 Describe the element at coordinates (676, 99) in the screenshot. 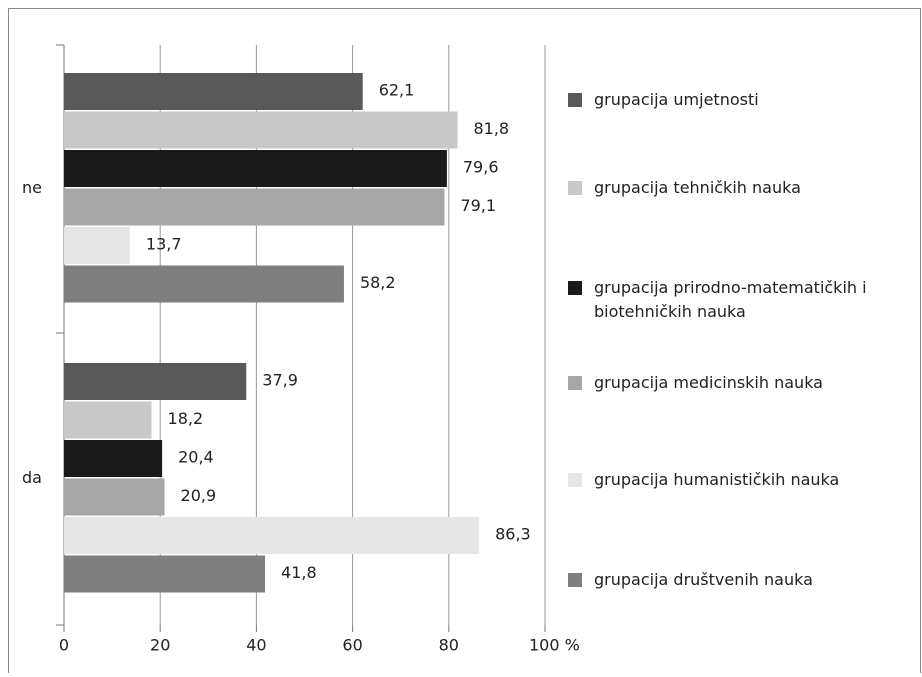

I see `legend-label: grupacija umjetnosti` at that location.